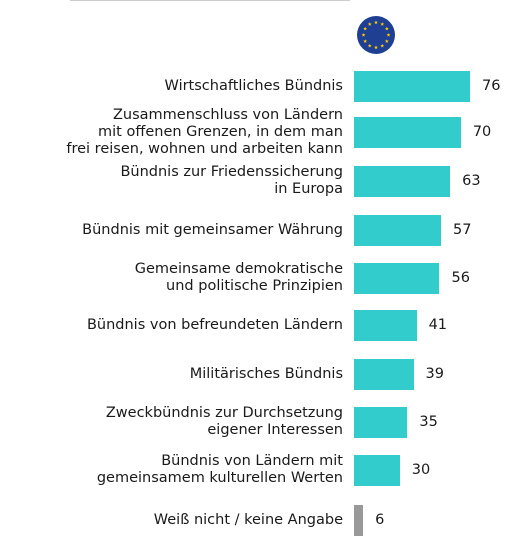 The height and width of the screenshot is (548, 516). Describe the element at coordinates (428, 421) in the screenshot. I see `value-label: 35` at that location.